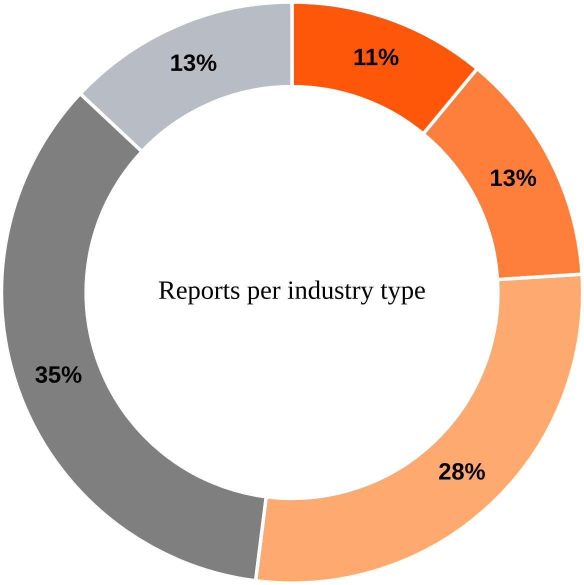 The image size is (584, 585). I want to click on data-label: 11%, so click(376, 57).